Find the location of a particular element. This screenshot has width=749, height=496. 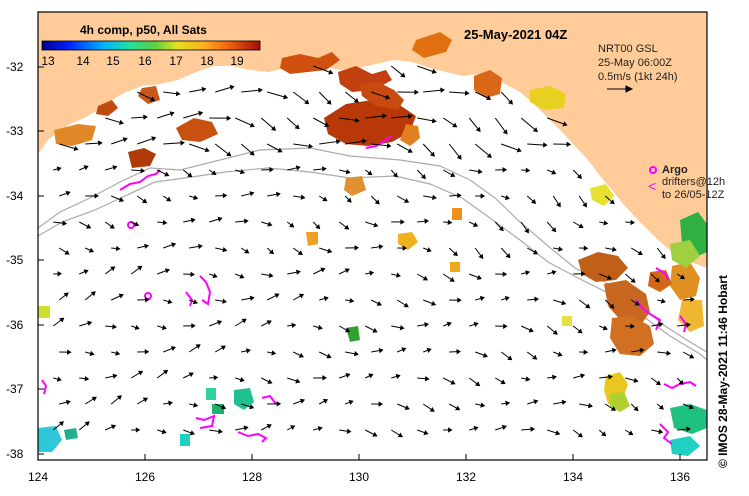

colorbar-tick: 15 is located at coordinates (113, 61).